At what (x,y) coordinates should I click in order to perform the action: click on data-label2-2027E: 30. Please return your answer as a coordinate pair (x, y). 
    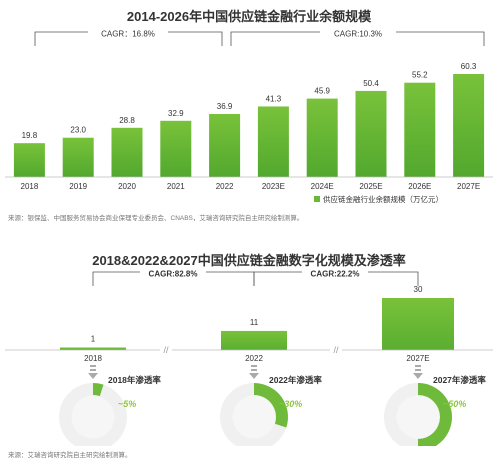
    Looking at the image, I should click on (418, 289).